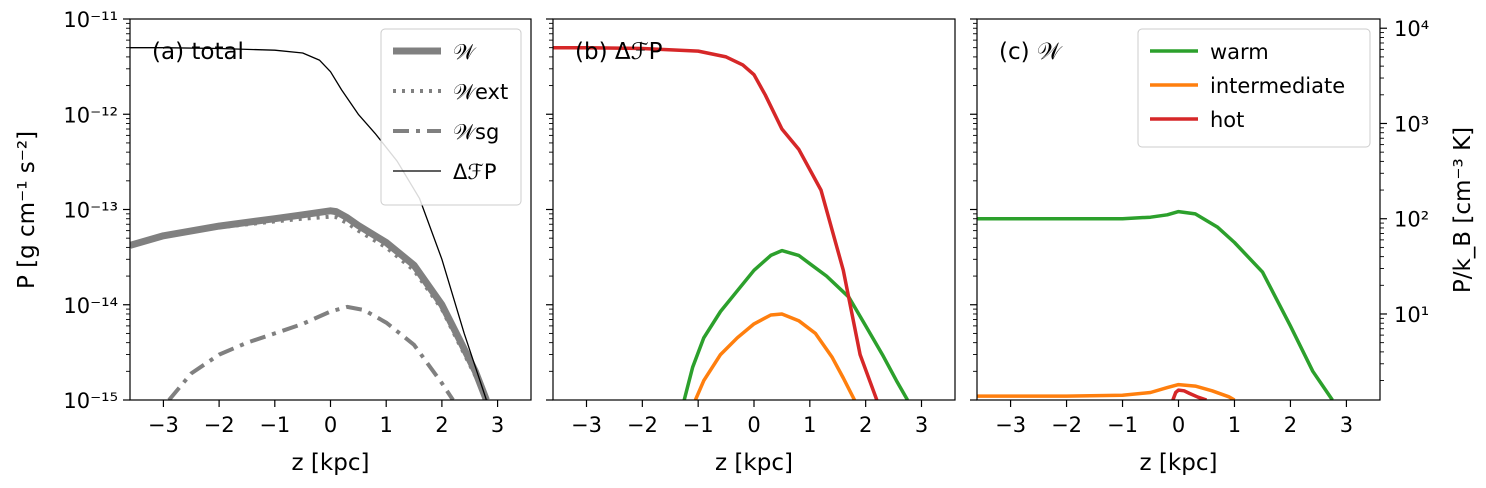 This screenshot has width=1486, height=488. I want to click on panel-label: (b) ΔℱP, so click(619, 52).